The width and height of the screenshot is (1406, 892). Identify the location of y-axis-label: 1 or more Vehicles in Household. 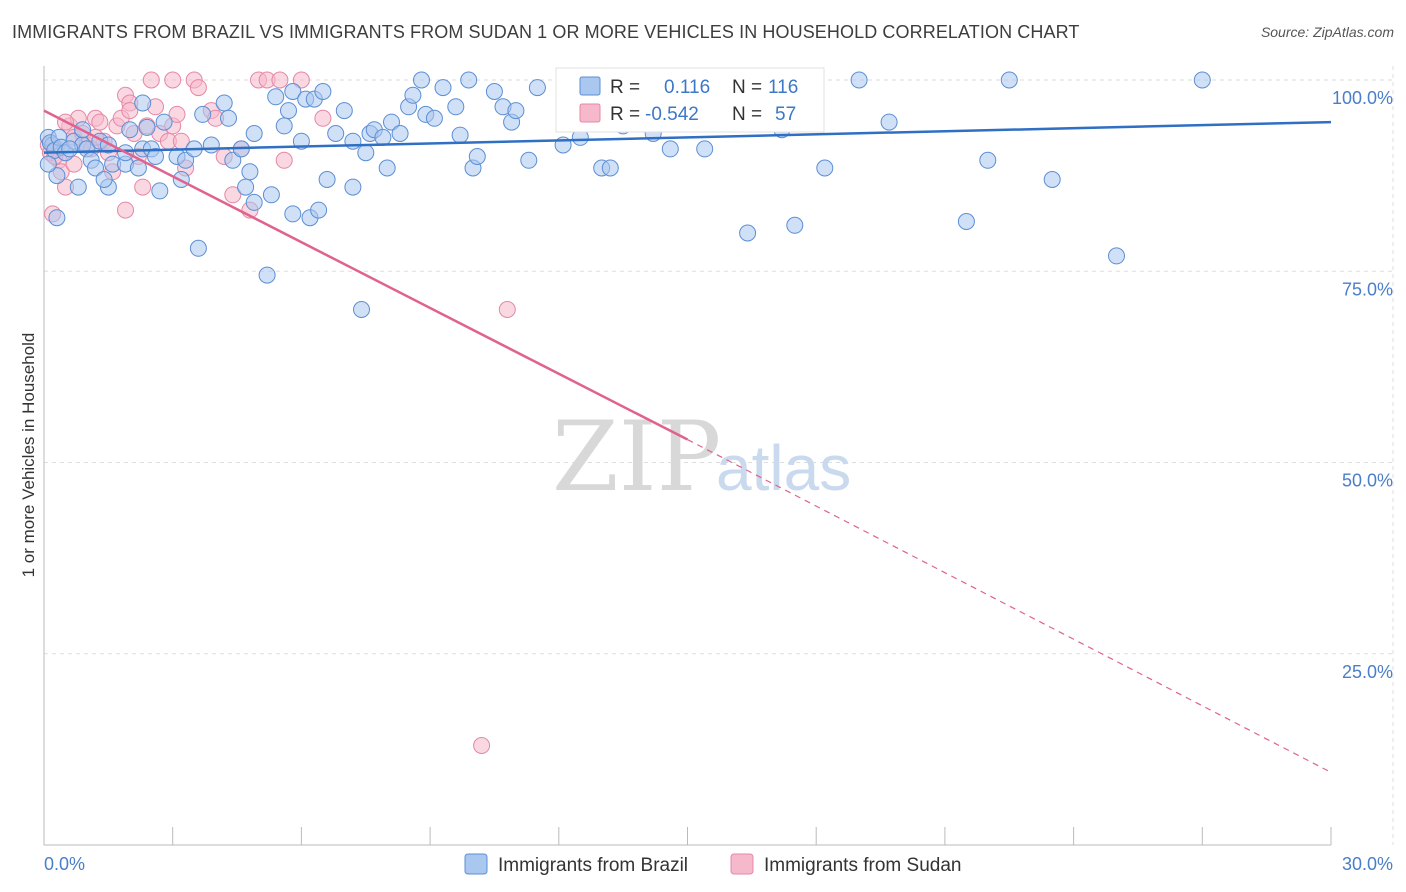
(28, 455).